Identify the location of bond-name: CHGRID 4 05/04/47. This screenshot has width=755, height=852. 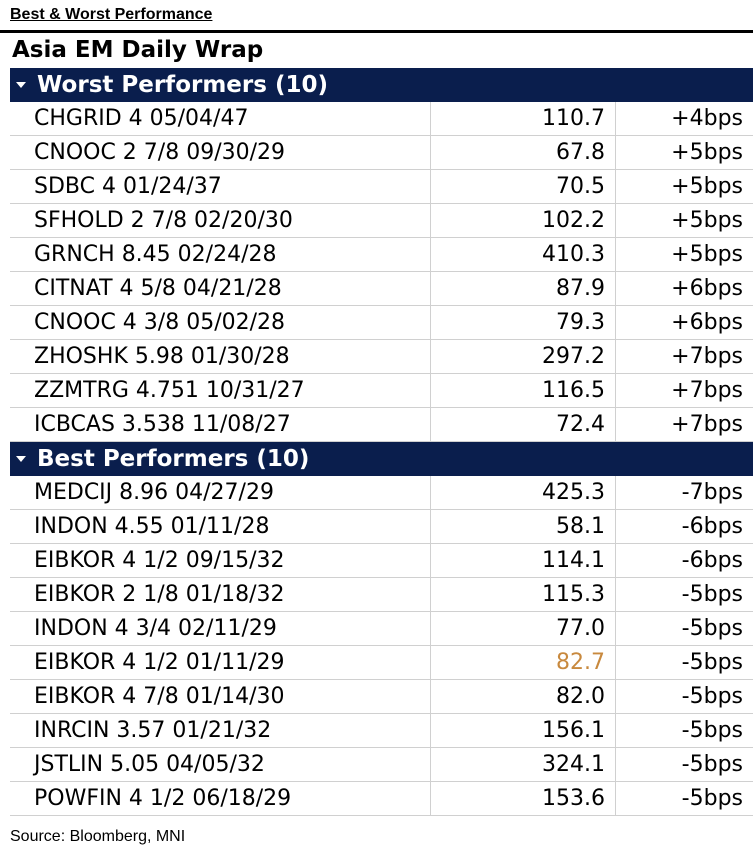
(220, 118).